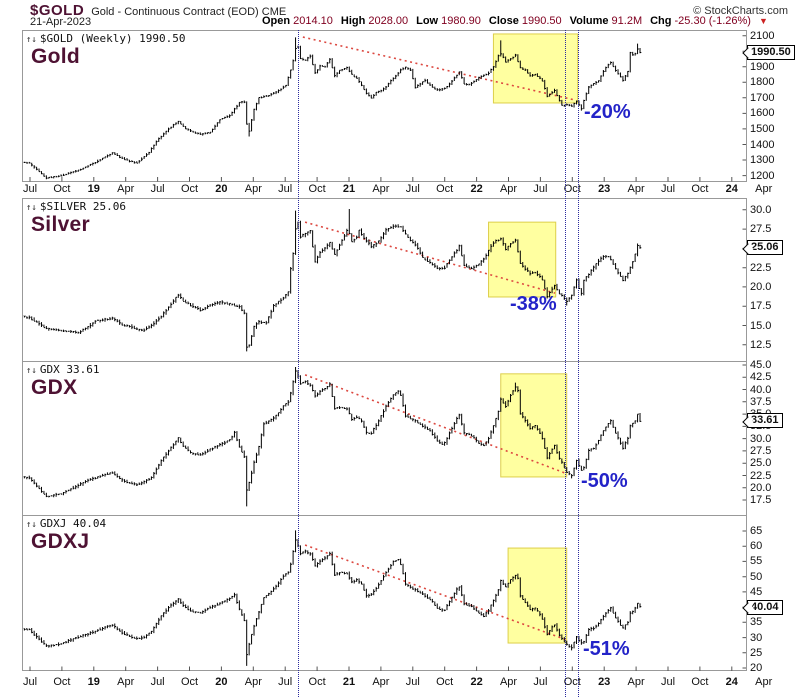 This screenshot has width=800, height=700. What do you see at coordinates (763, 21) in the screenshot?
I see `change-down-triangle-icon: ▼` at bounding box center [763, 21].